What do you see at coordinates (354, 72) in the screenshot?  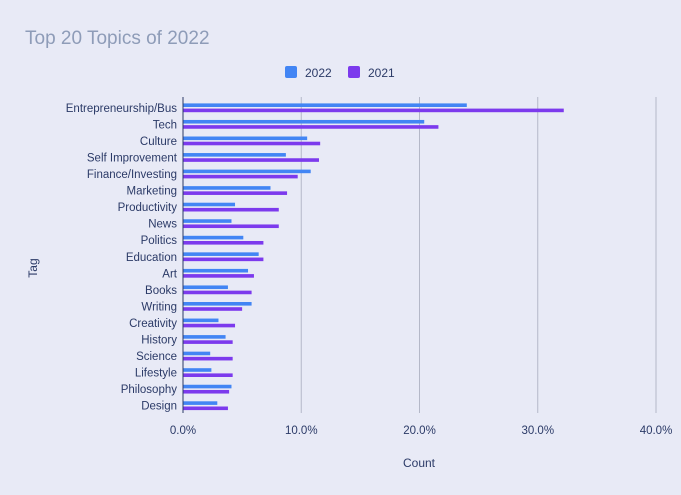 I see `legend-swatch-2021` at bounding box center [354, 72].